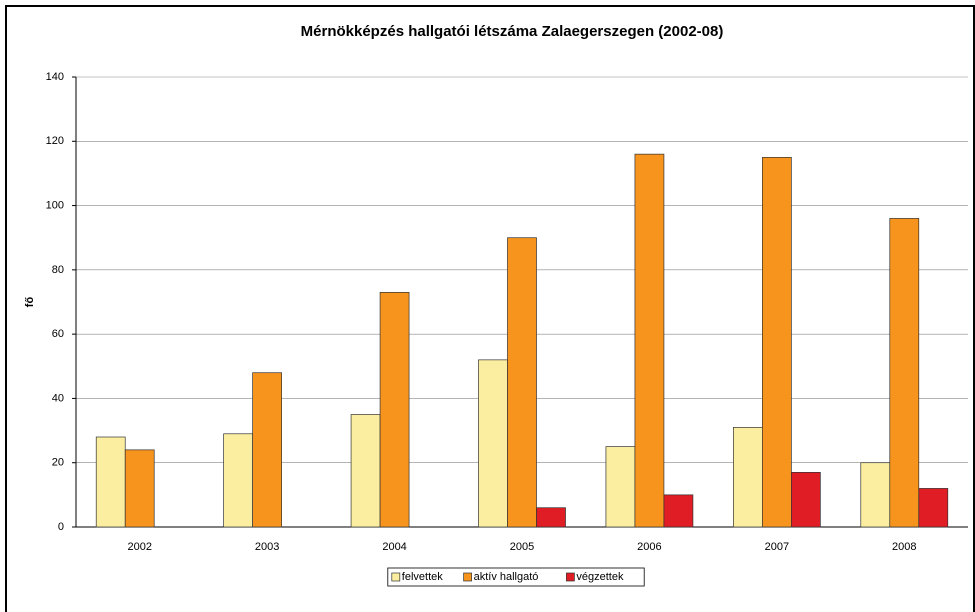 The width and height of the screenshot is (975, 612). What do you see at coordinates (58, 398) in the screenshot?
I see `y-tick-label: 40` at bounding box center [58, 398].